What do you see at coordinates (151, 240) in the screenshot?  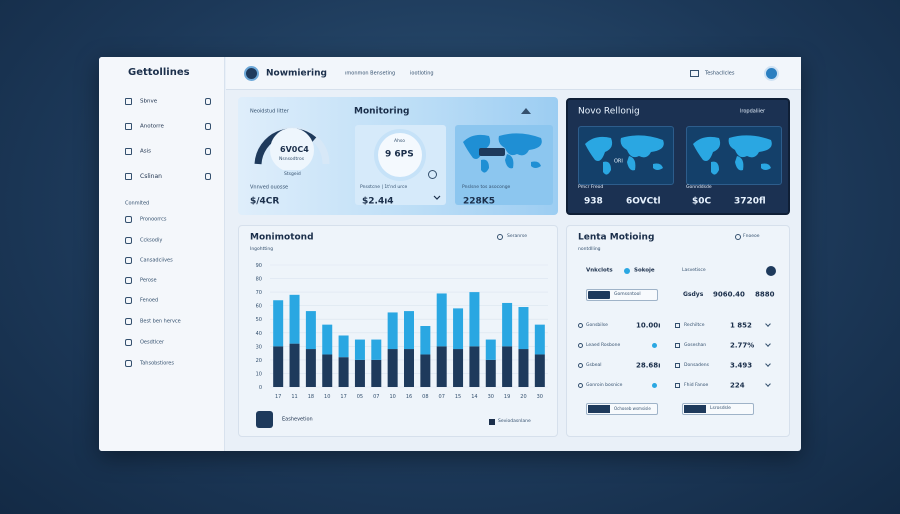 I see `nav-link: Ccksodiy` at bounding box center [151, 240].